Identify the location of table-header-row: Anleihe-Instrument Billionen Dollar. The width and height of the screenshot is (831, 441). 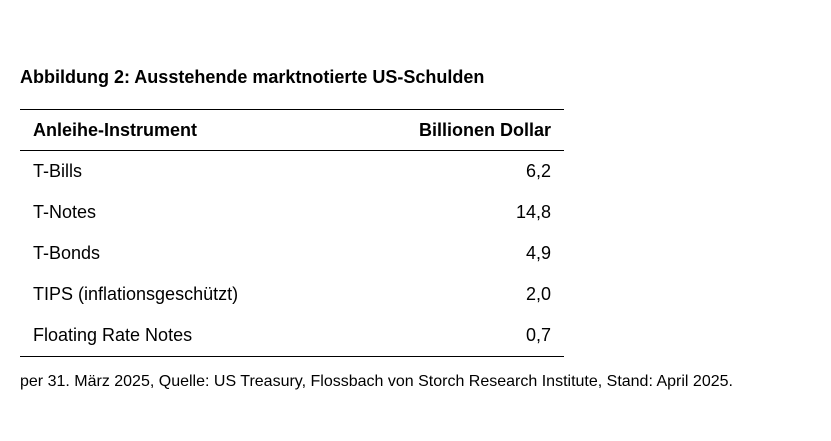
(292, 130).